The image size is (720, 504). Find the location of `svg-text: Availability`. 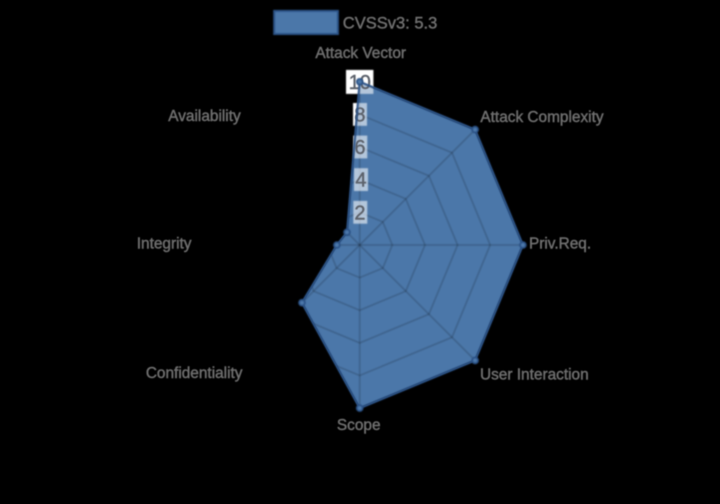

svg-text: Availability is located at coordinates (204, 116).